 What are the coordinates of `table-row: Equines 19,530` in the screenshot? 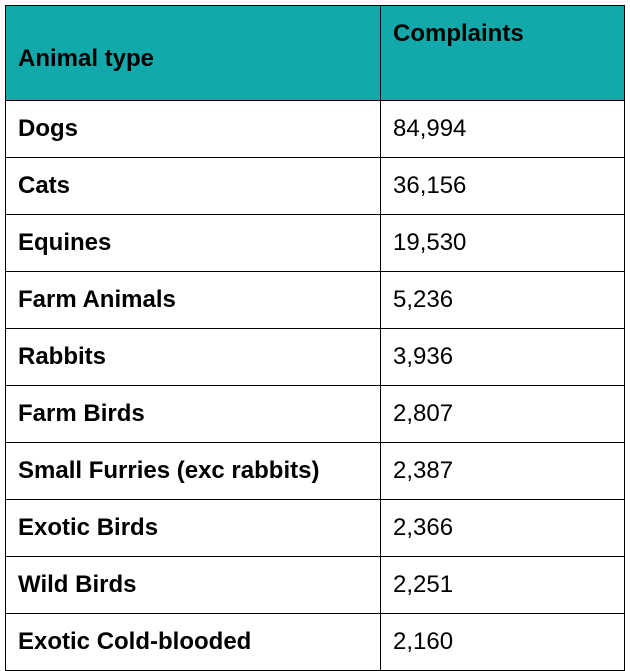 It's located at (315, 243).